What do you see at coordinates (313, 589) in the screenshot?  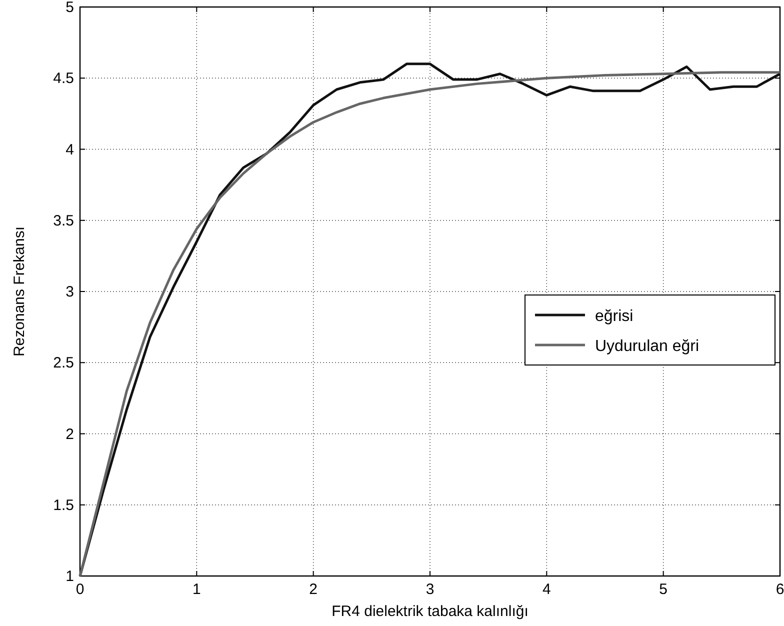 I see `x-tick-label: 2` at bounding box center [313, 589].